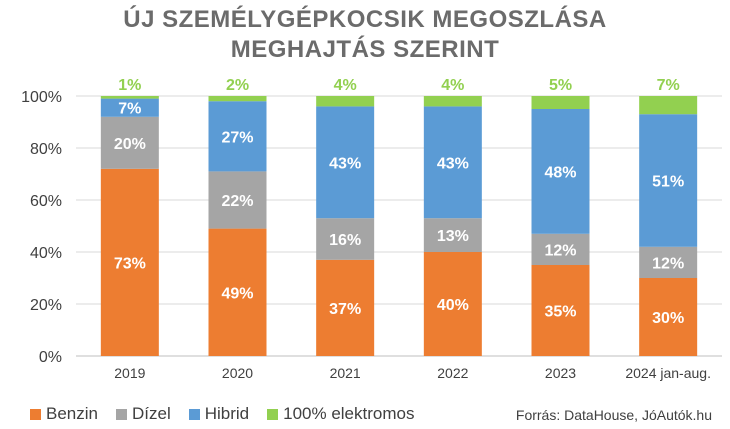 The image size is (730, 429). I want to click on y-tick-label: 60%, so click(46, 201).